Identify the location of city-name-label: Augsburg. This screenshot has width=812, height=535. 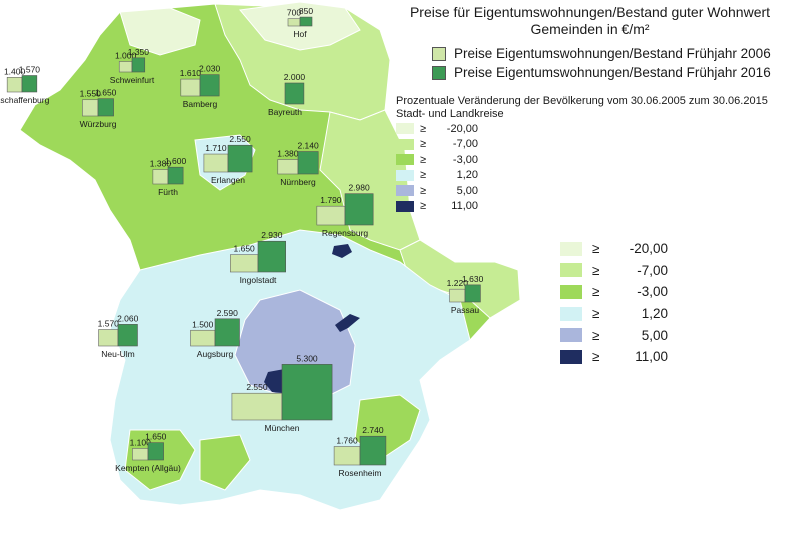
(215, 354).